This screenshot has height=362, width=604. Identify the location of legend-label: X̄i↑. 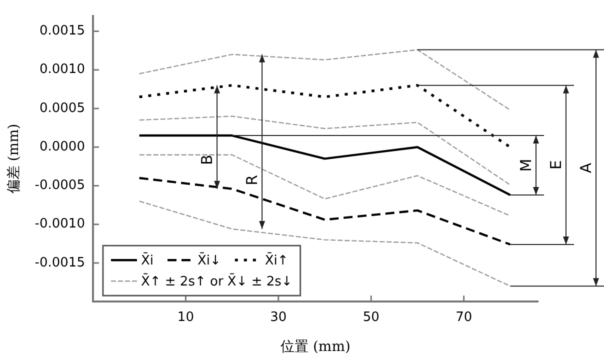
(276, 260).